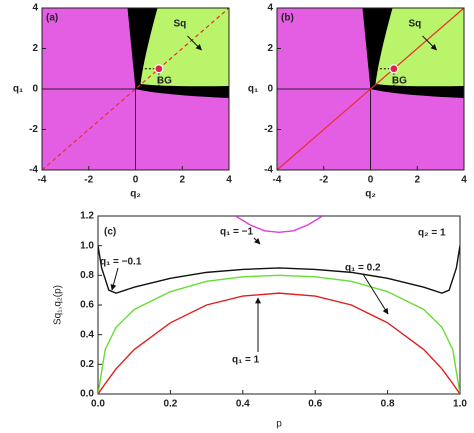  I want to click on y-tick-label: 0.2, so click(87, 364).